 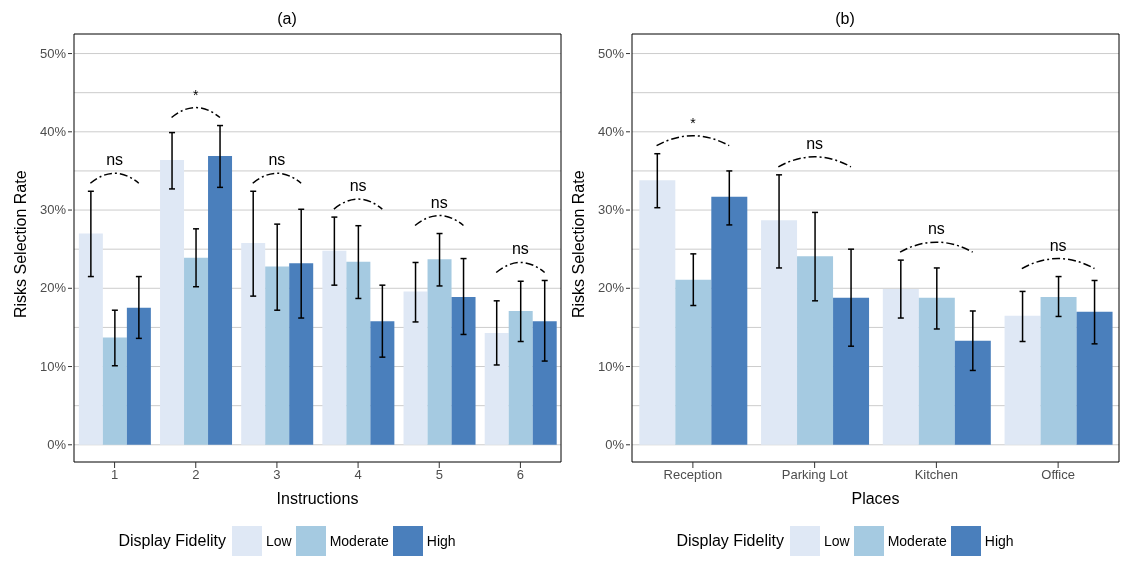 I want to click on chart-title: (b), so click(x=845, y=19).